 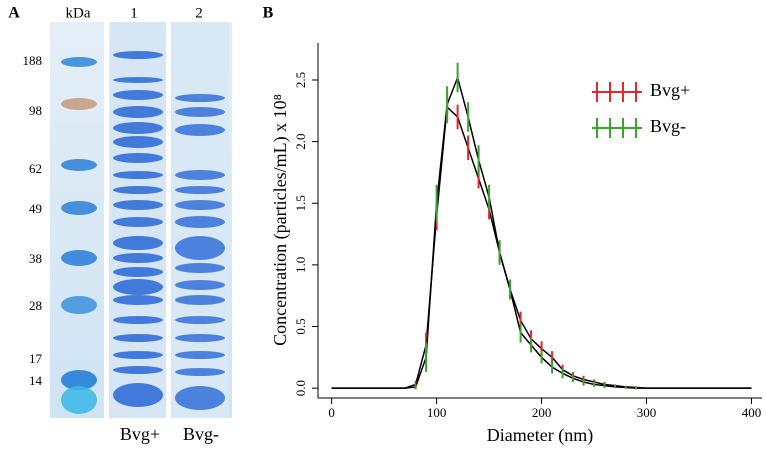 I want to click on y-tick-label: 2.0, so click(x=300, y=141).